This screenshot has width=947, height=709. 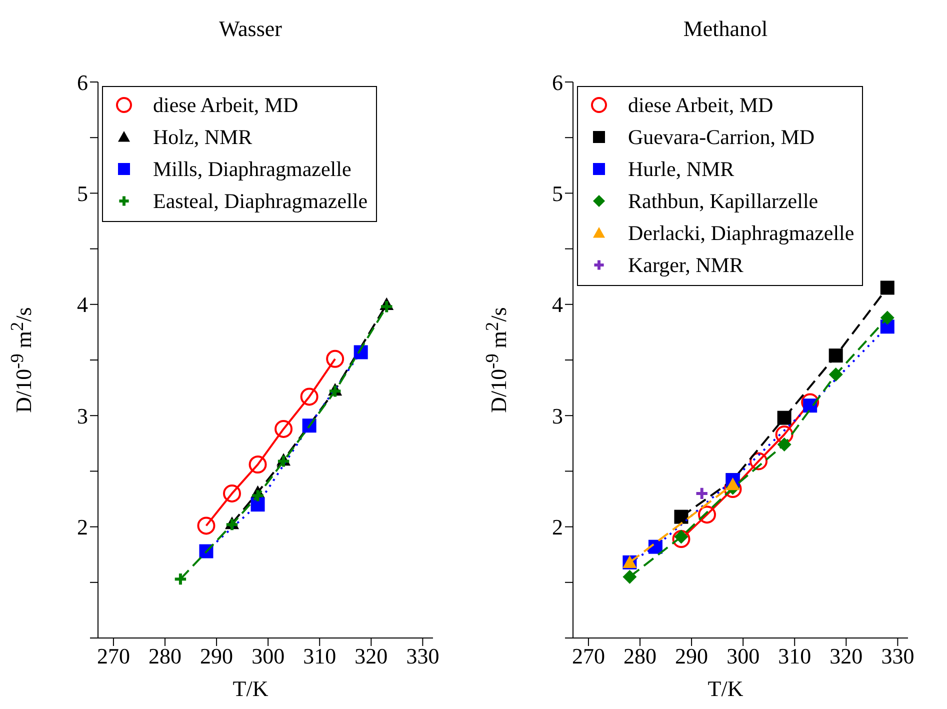 What do you see at coordinates (741, 233) in the screenshot?
I see `legend-label: Derlacki, Diaphragmazelle` at bounding box center [741, 233].